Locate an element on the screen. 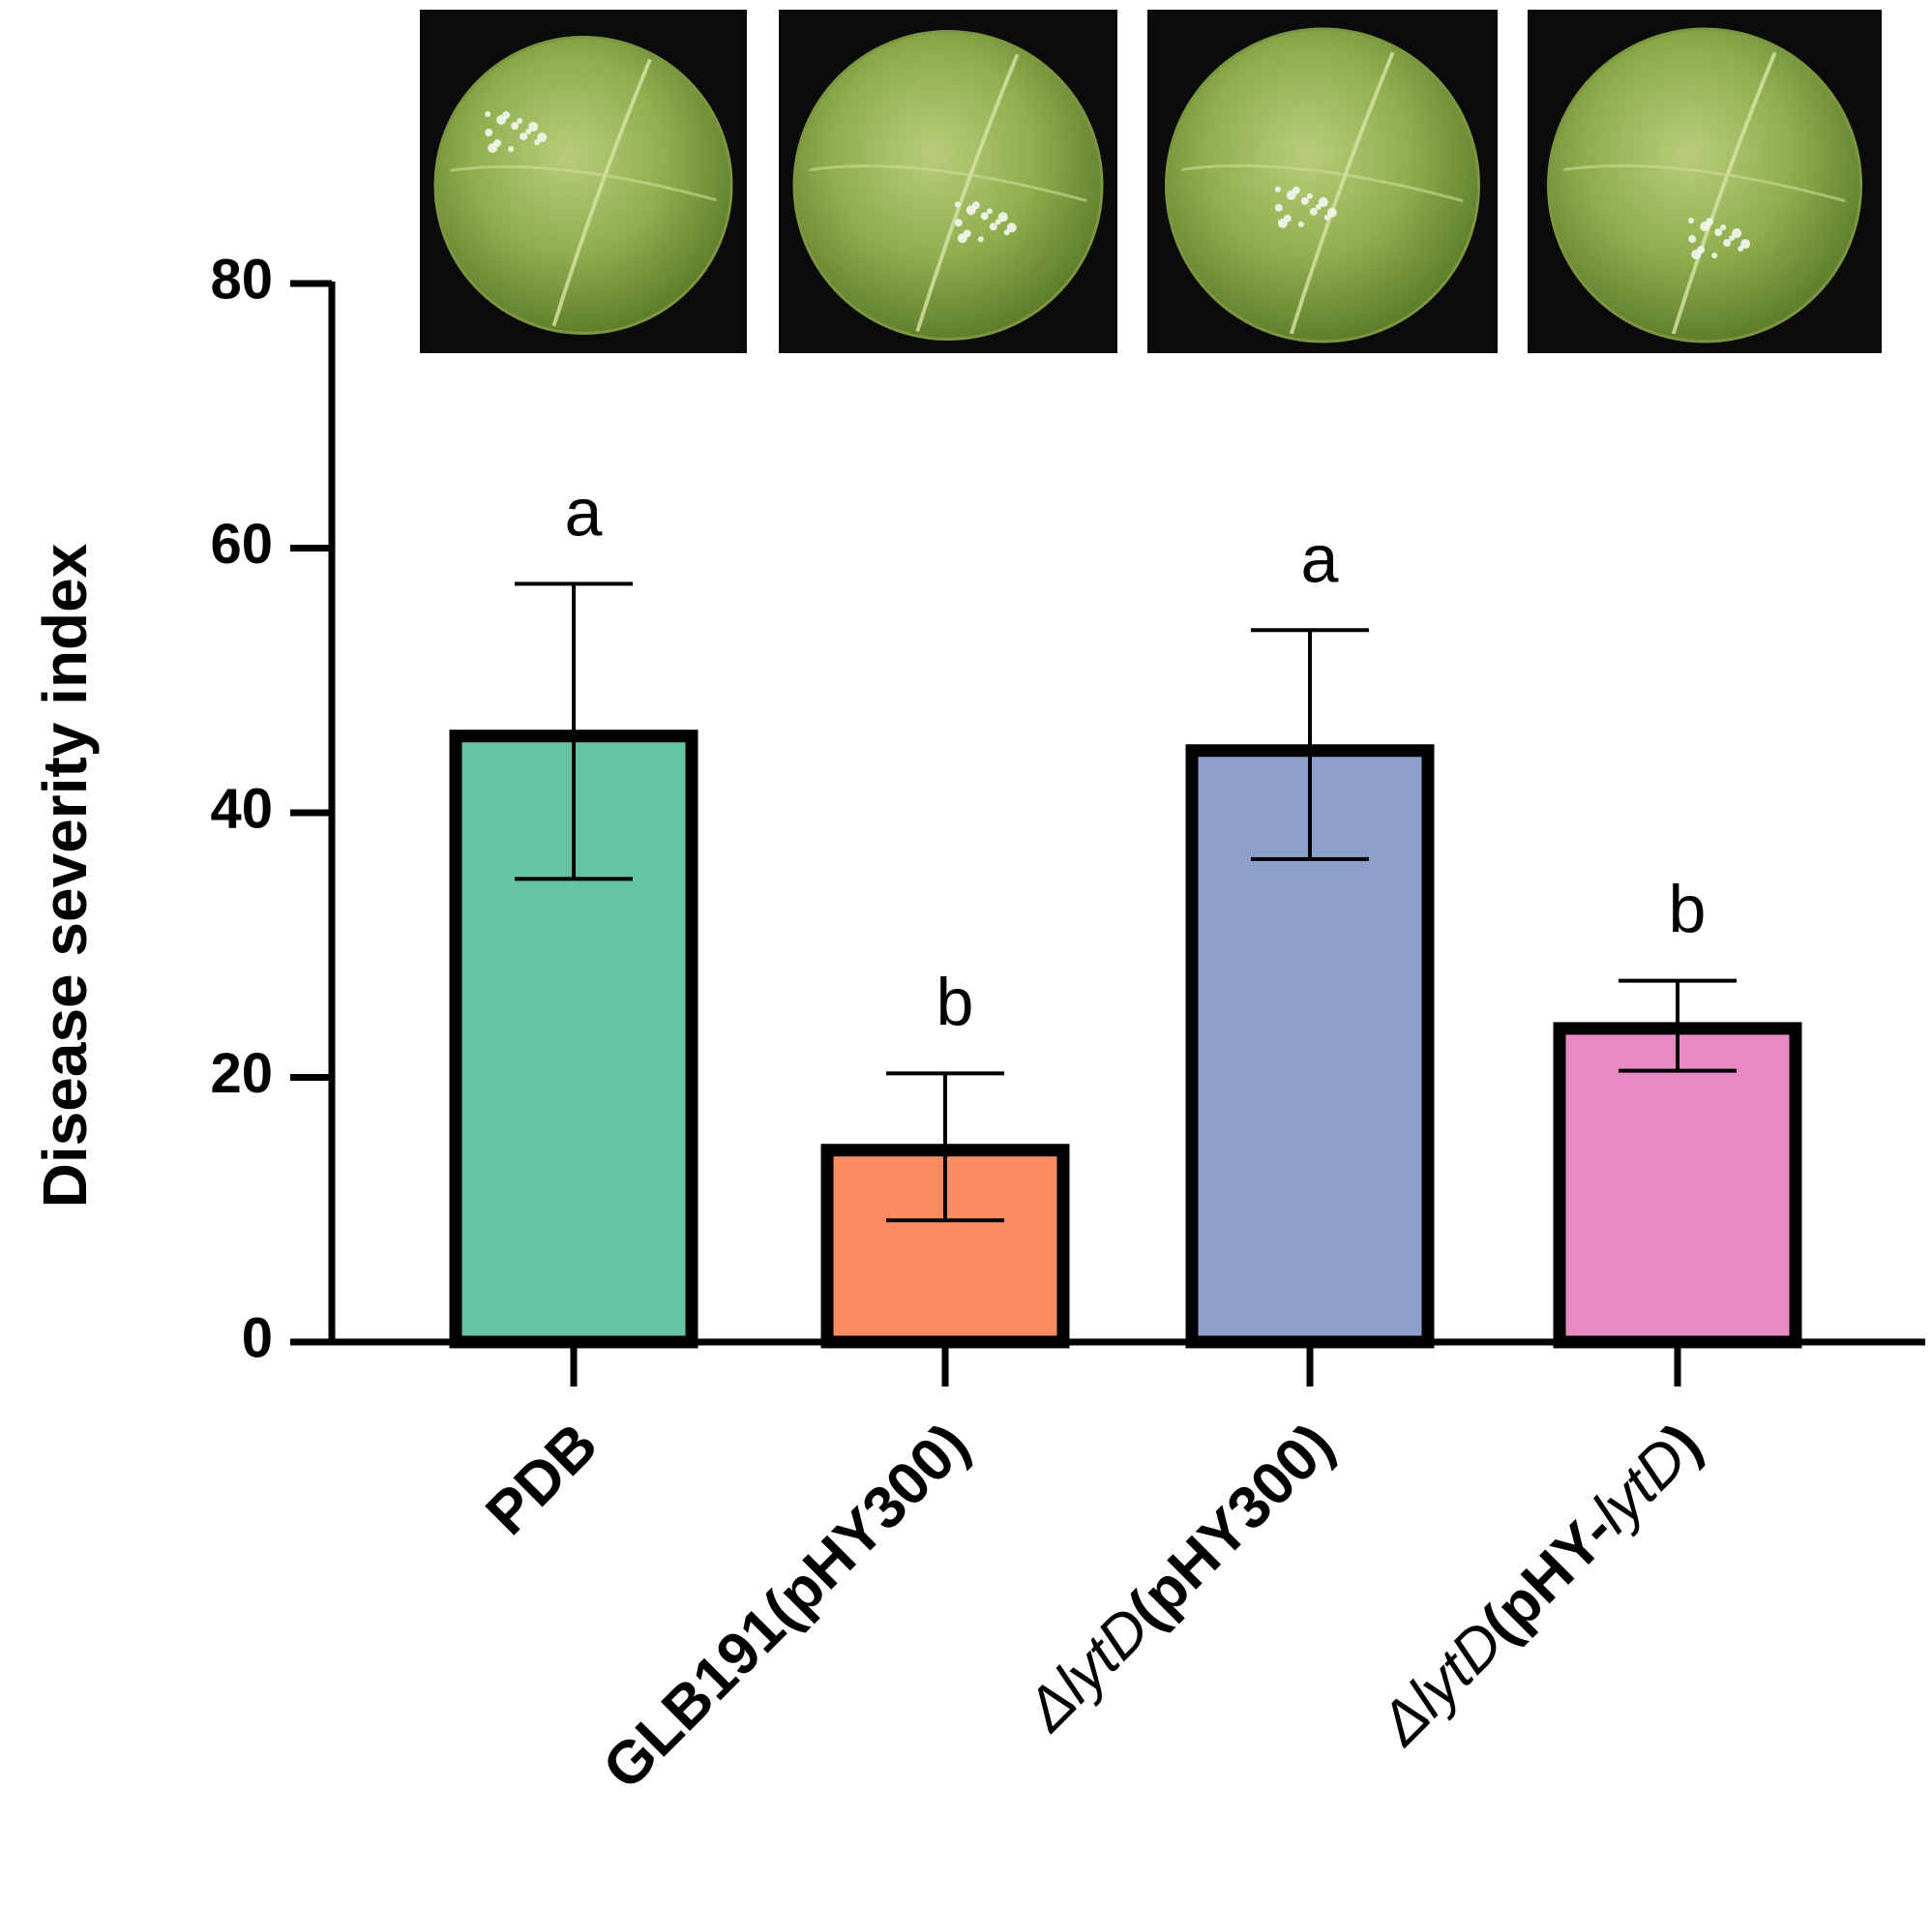 The image size is (1932, 1909). leaf-disc-lytd-complemented is located at coordinates (1705, 182).